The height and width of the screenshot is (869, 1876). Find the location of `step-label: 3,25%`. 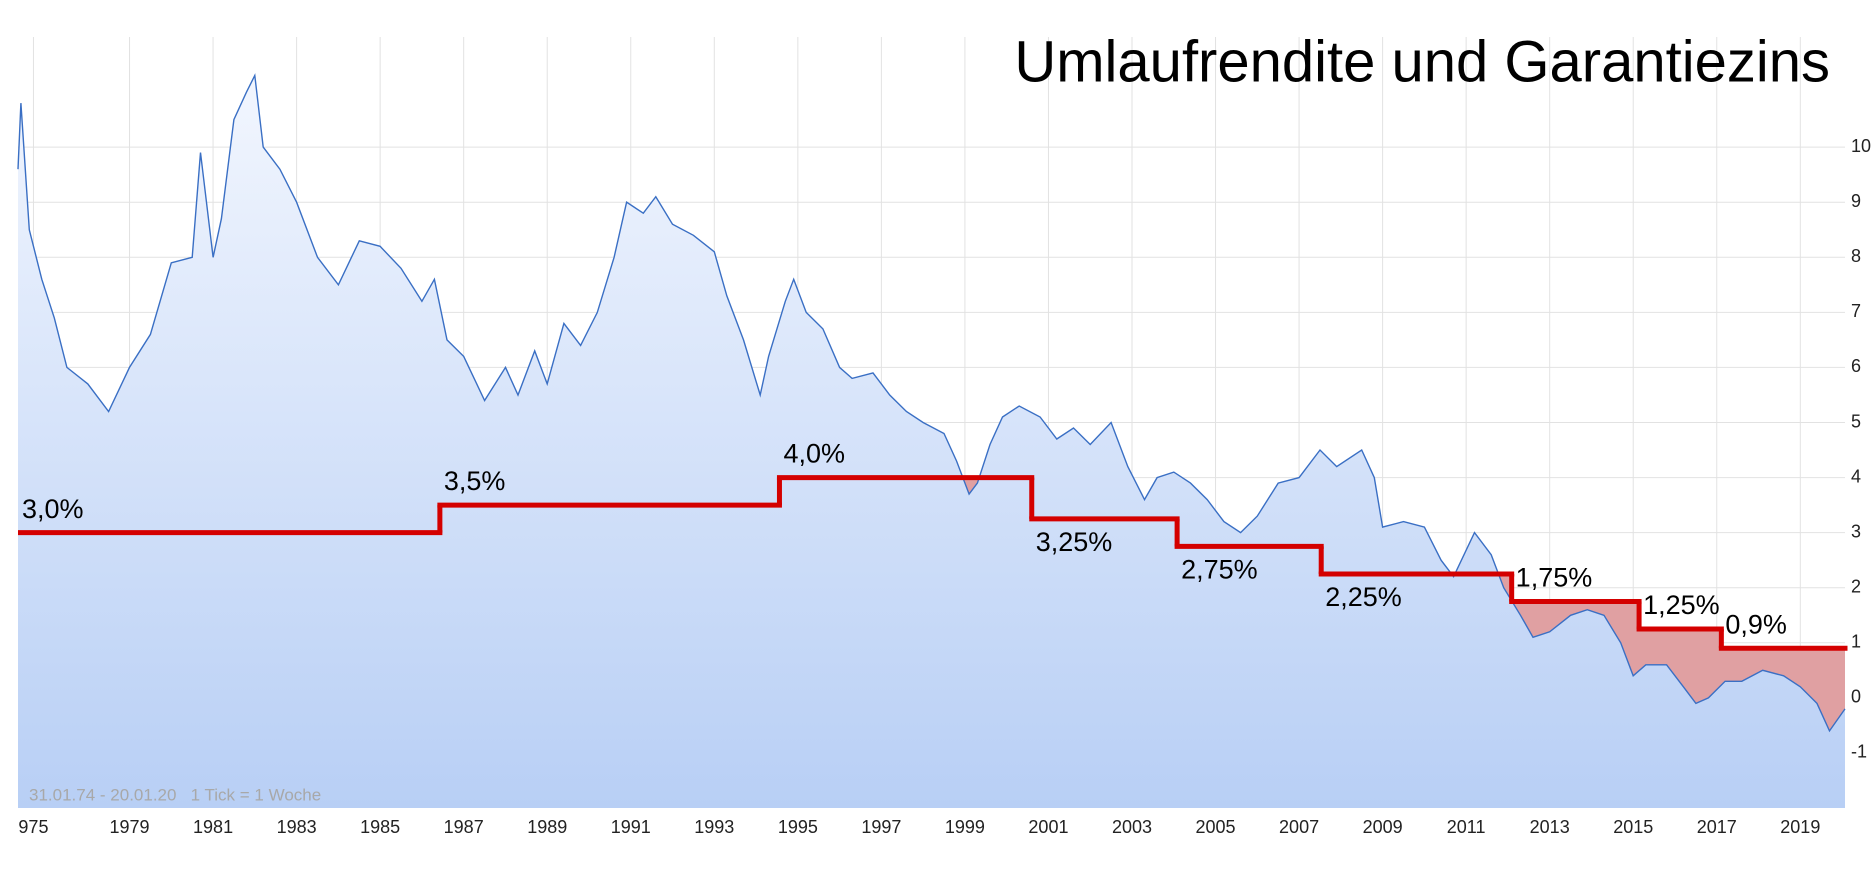

step-label: 3,25% is located at coordinates (1074, 542).